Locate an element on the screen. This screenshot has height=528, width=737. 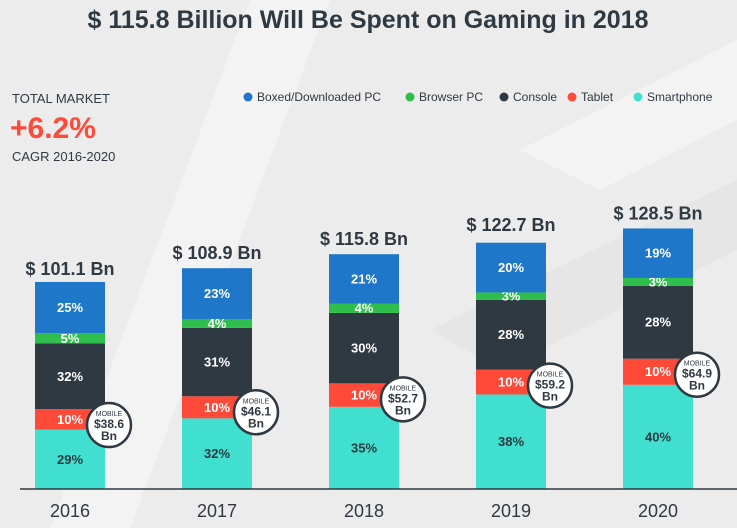
bar-segment-browser-pc-2019 is located at coordinates (511, 296).